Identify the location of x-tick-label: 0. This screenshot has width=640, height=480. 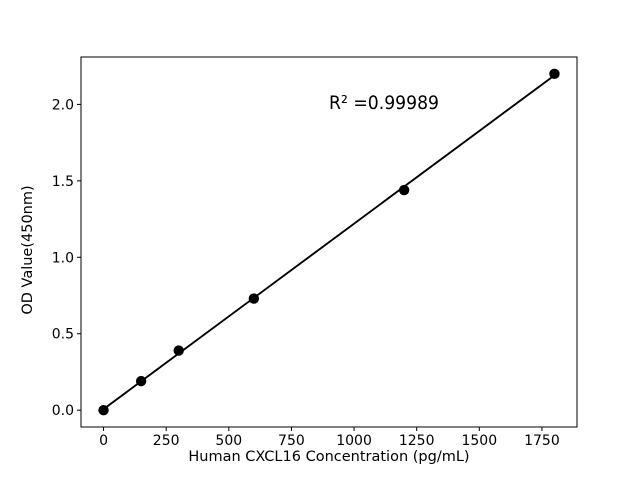
(103, 441).